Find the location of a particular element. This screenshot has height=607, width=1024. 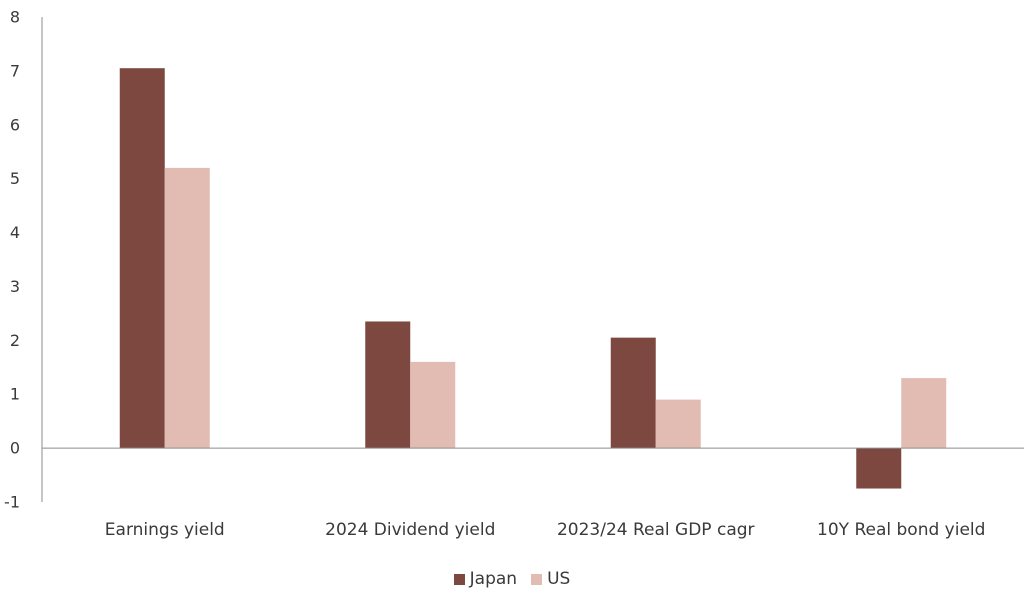

legend-label-us: US is located at coordinates (559, 579).